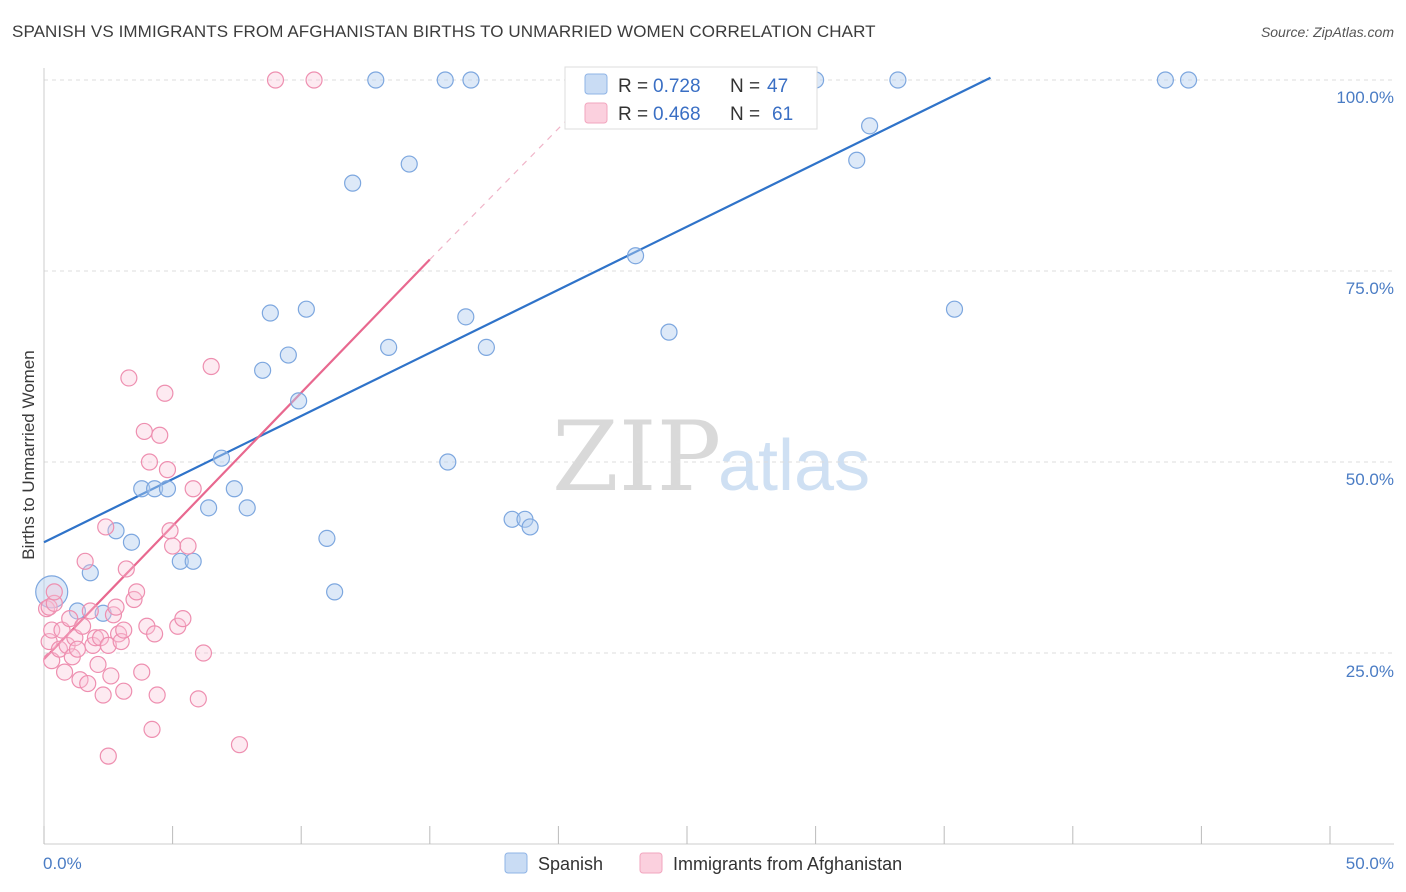 Image resolution: width=1406 pixels, height=892 pixels. What do you see at coordinates (1370, 479) in the screenshot?
I see `y-tick-label-50: 50.0%` at bounding box center [1370, 479].